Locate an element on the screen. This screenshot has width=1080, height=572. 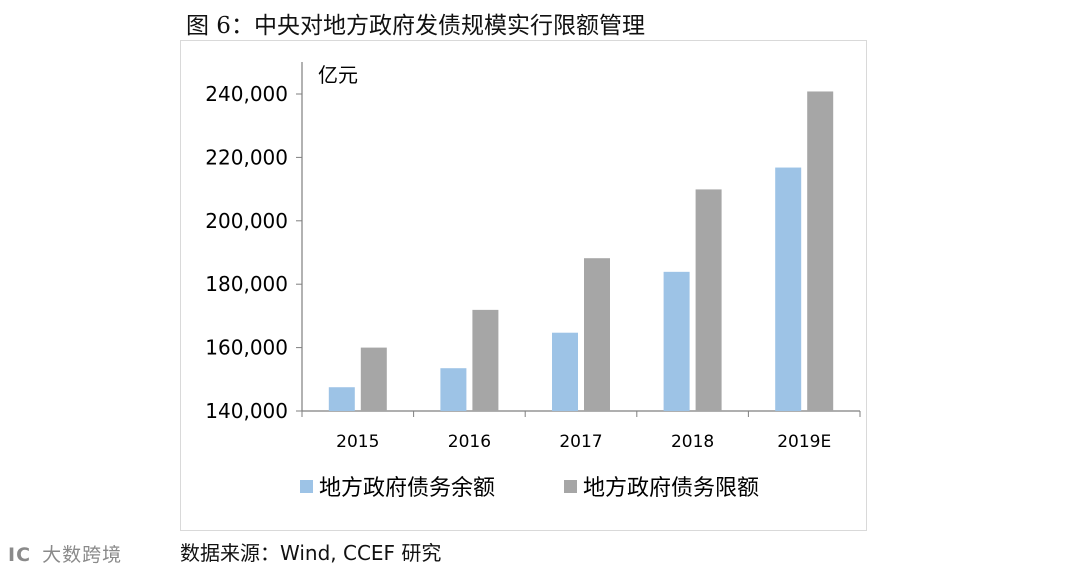
watermark-text: 大数跨境 is located at coordinates (82, 555).